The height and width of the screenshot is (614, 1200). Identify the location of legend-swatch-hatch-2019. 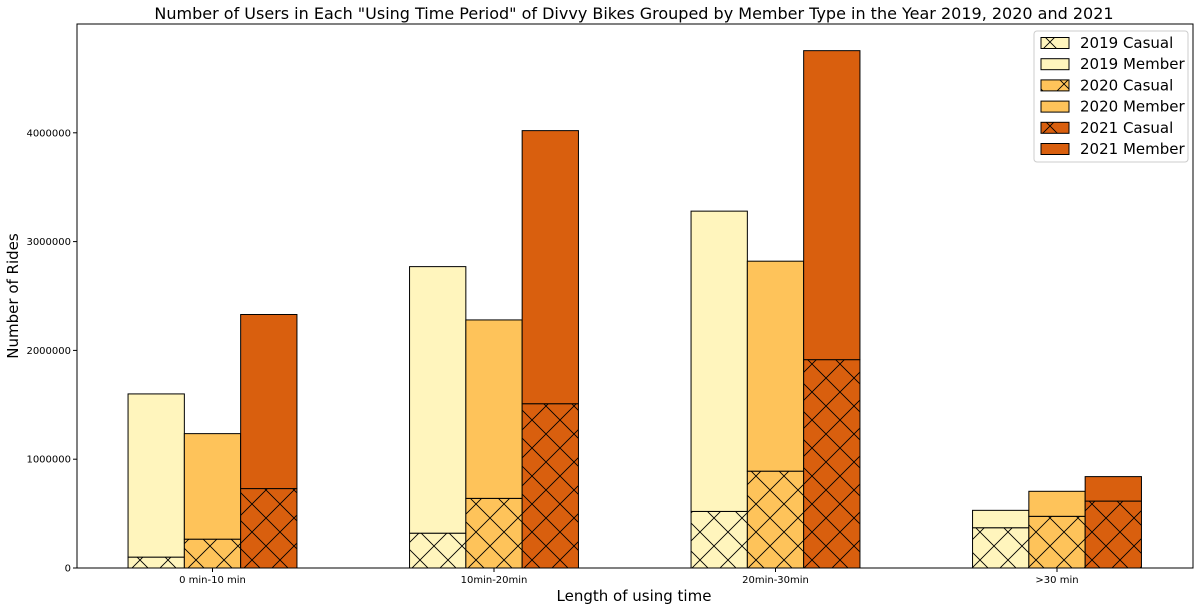
(1055, 43).